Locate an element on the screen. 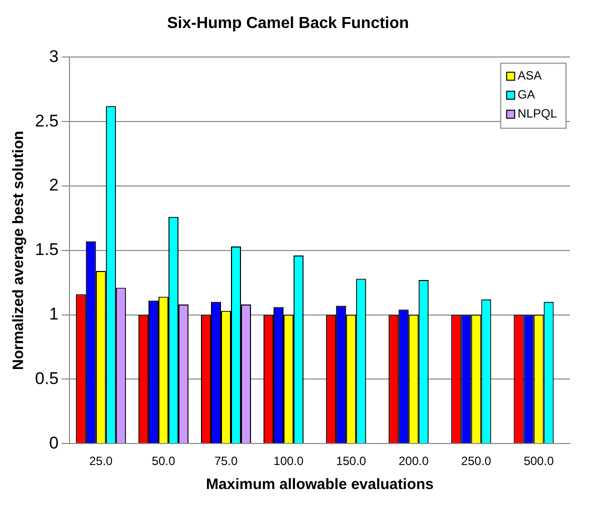 Image resolution: width=590 pixels, height=506 pixels. legend-label: GA is located at coordinates (526, 95).